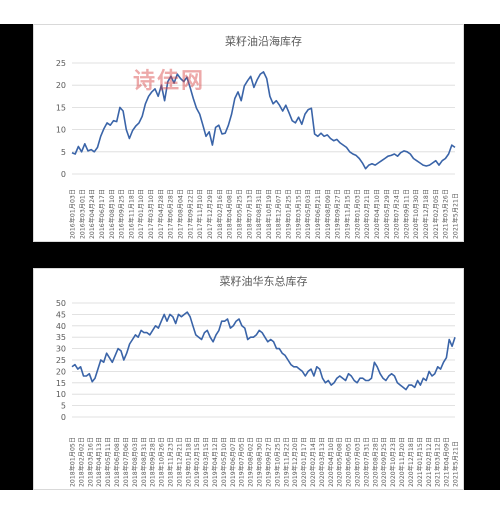 This screenshot has height=506, width=500. I want to click on x-tick-label: 2017年11月10日, so click(200, 214).